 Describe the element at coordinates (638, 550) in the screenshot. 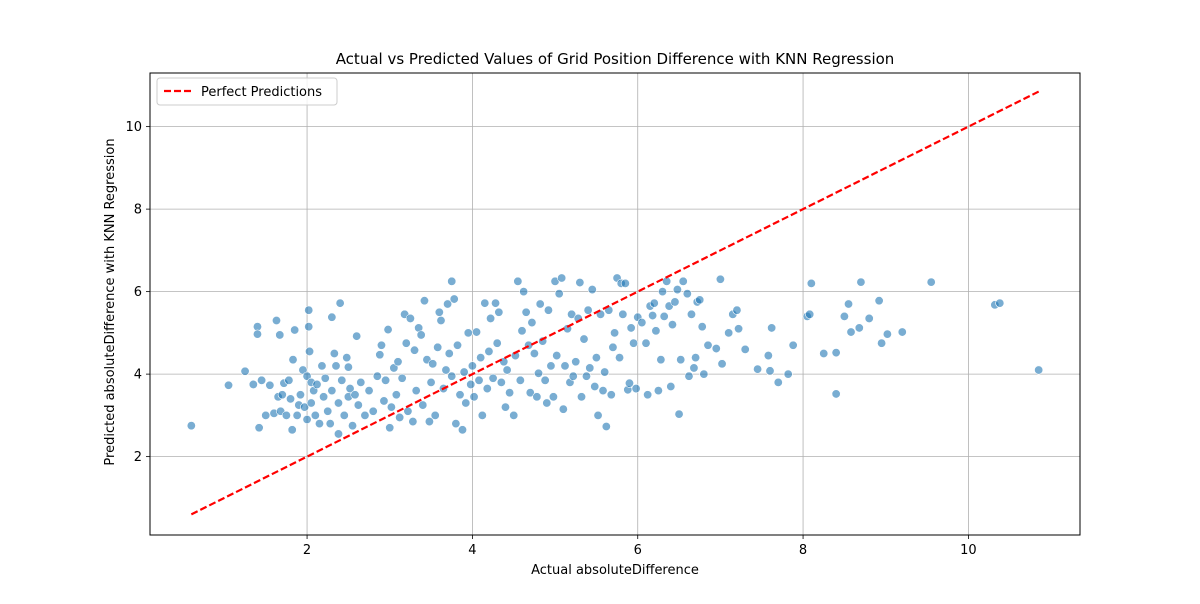

I see `x-tick-label: 6` at that location.